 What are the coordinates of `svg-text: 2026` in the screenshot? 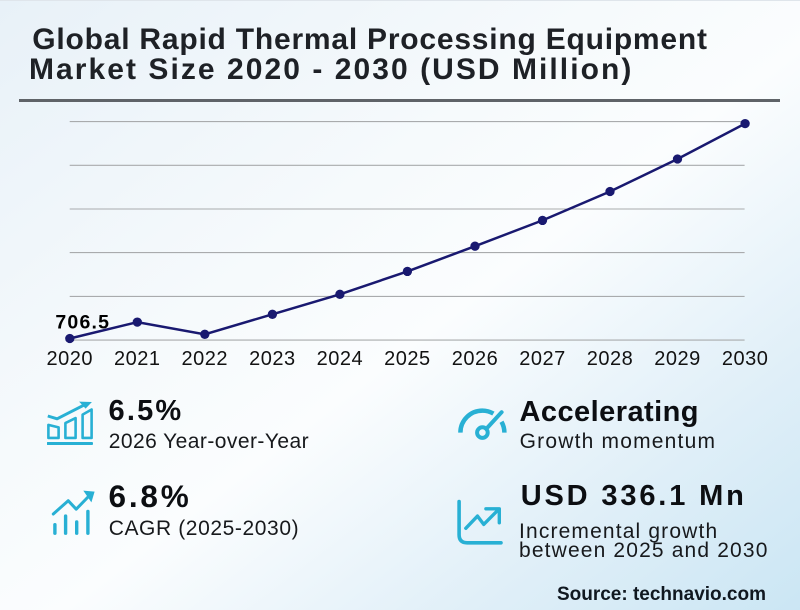 It's located at (475, 359).